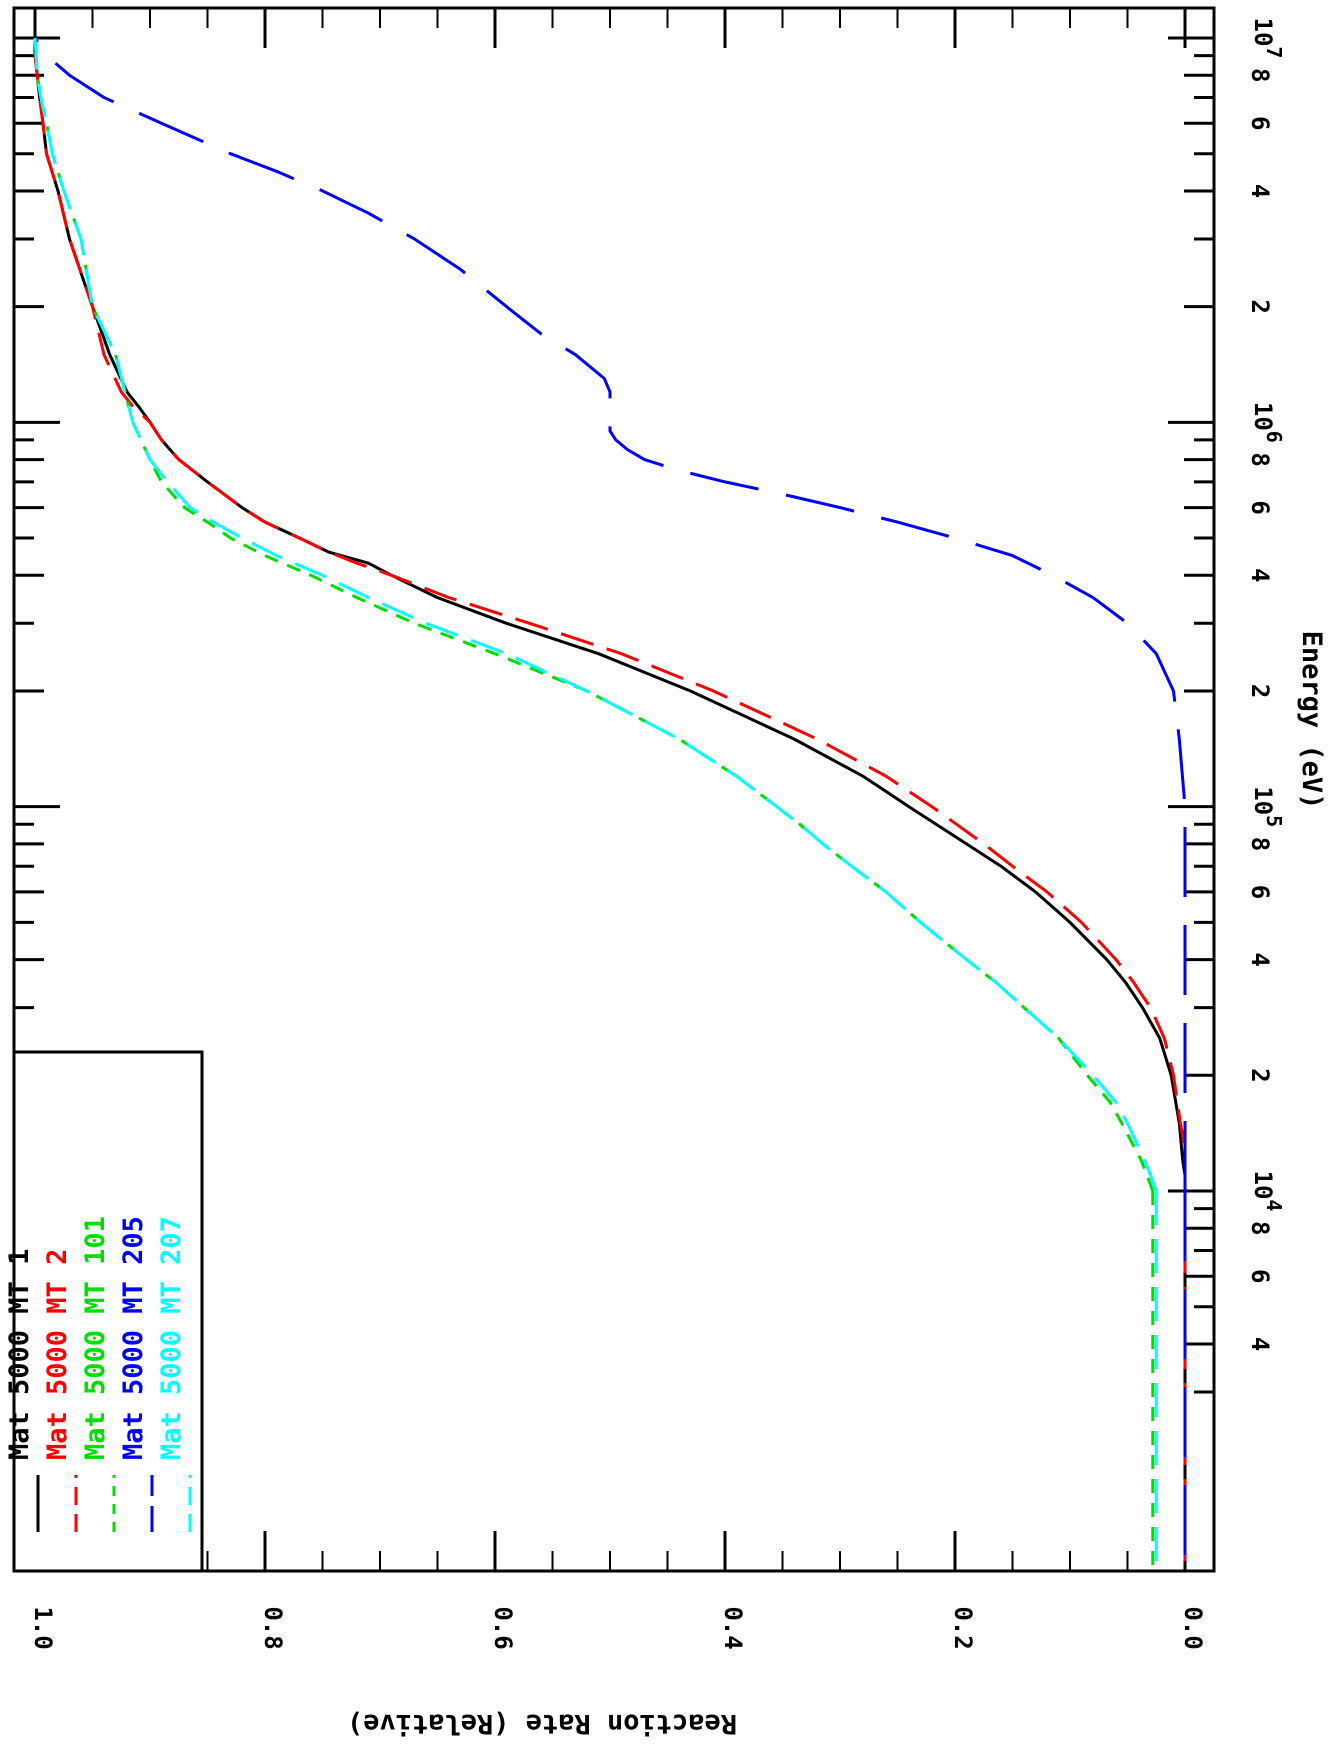 This screenshot has width=1335, height=1753. Describe the element at coordinates (542, 1723) in the screenshot. I see `y-axis-label: Reaction Rate (Relative)` at that location.